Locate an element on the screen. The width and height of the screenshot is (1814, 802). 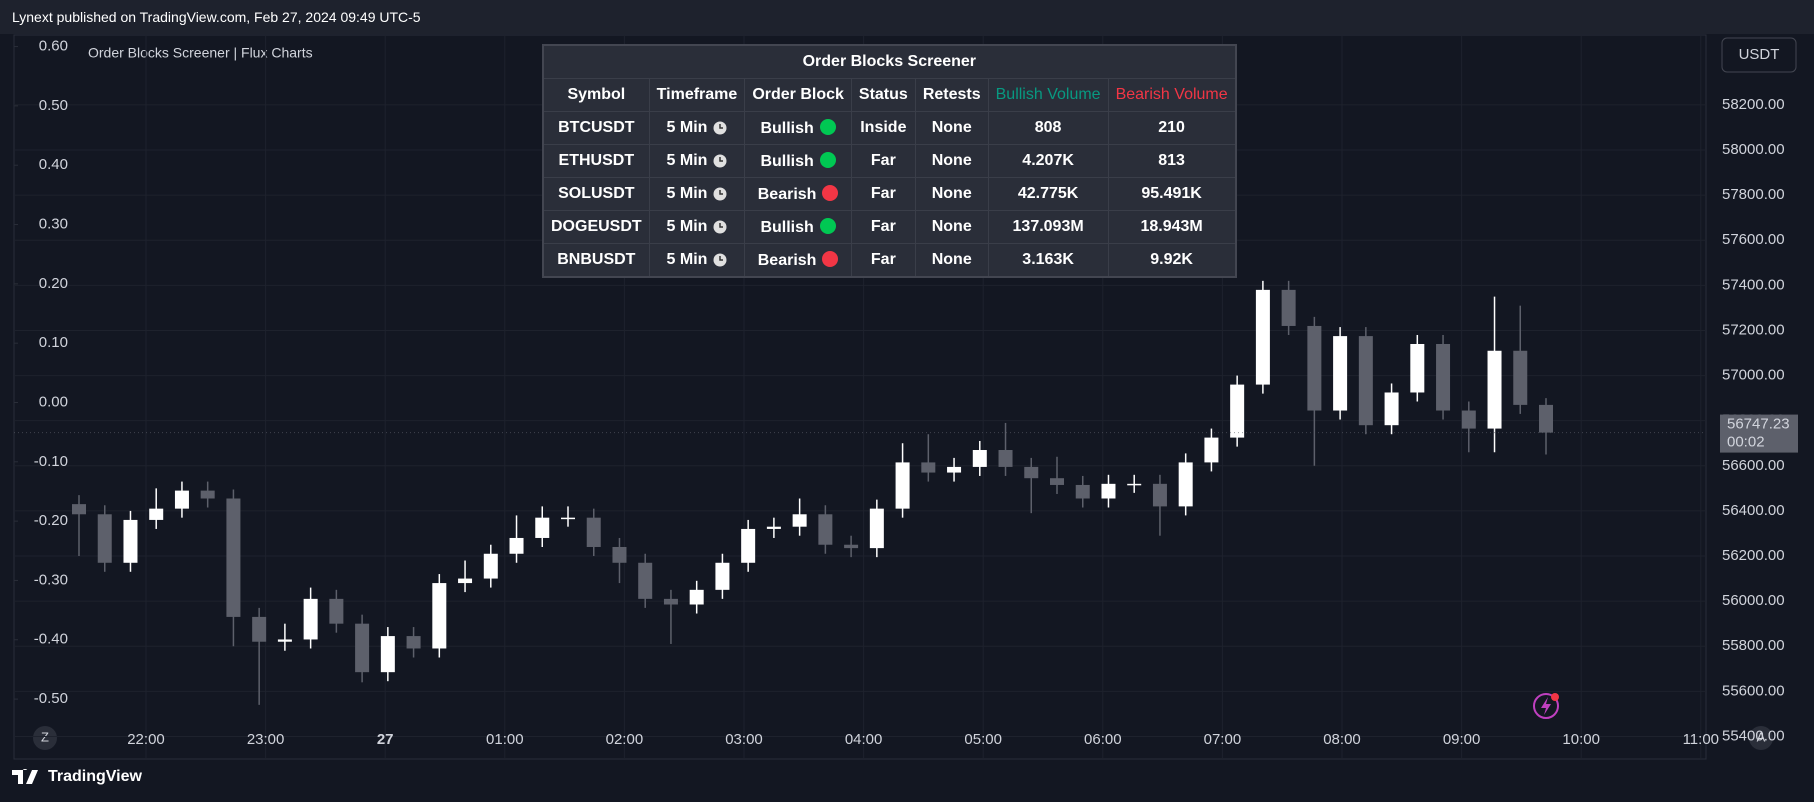
table-row: BNBUSDT 5 Min Bearish Far None 3.163K 9.92K is located at coordinates (889, 260).